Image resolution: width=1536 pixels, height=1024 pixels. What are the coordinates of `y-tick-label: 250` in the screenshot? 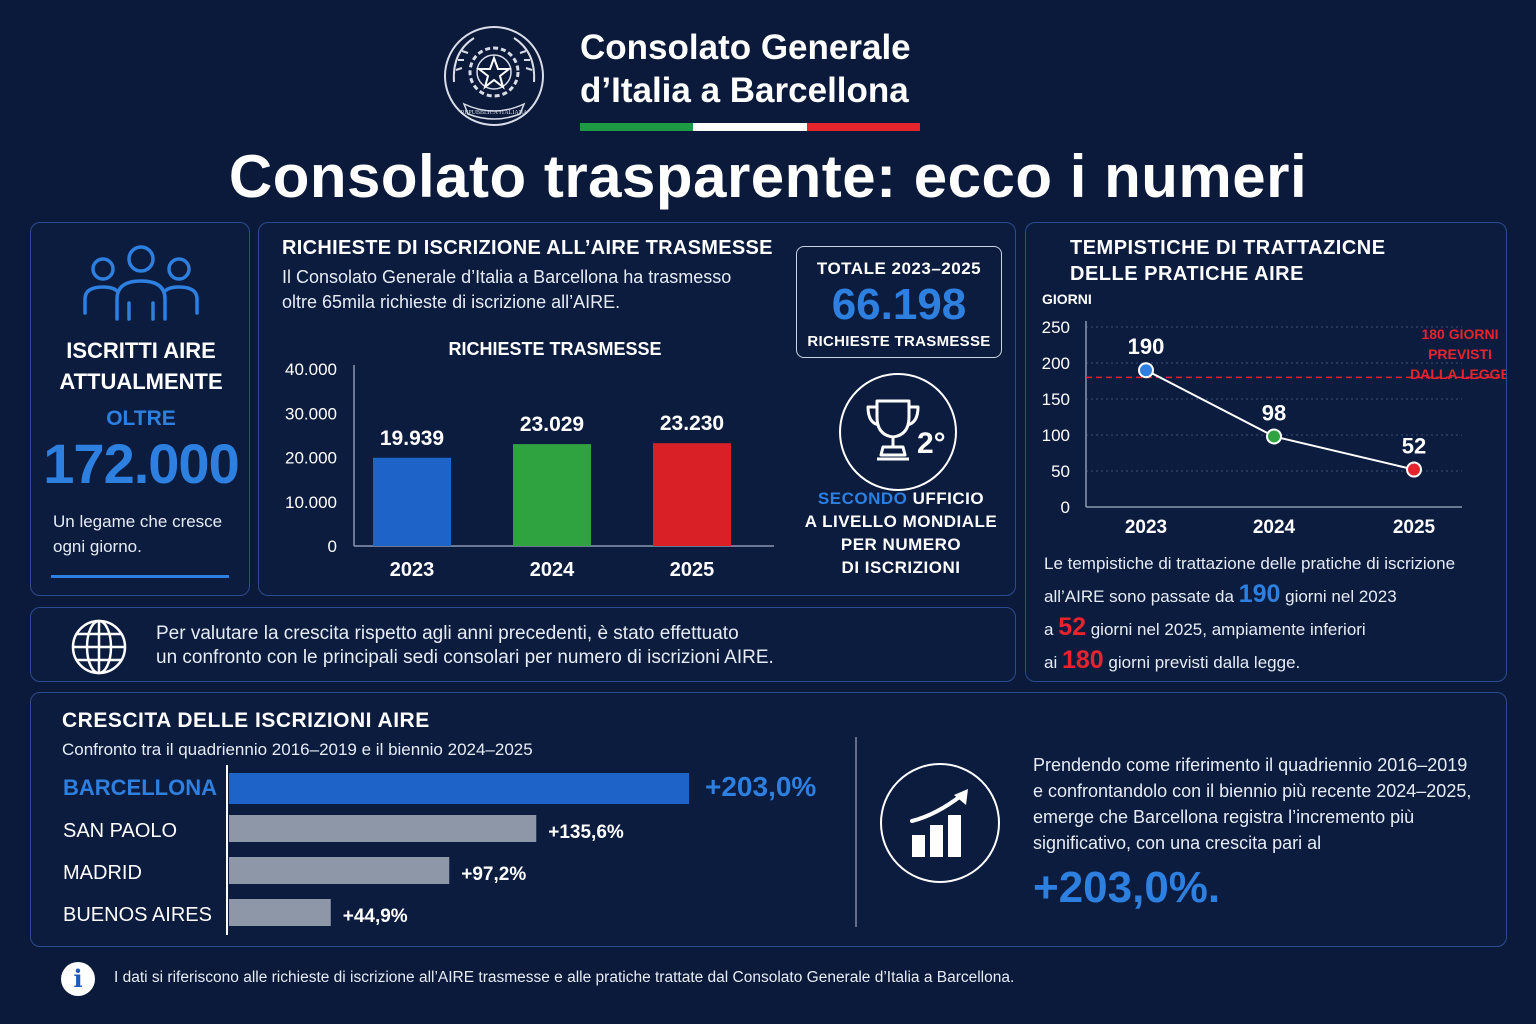 It's located at (1056, 327).